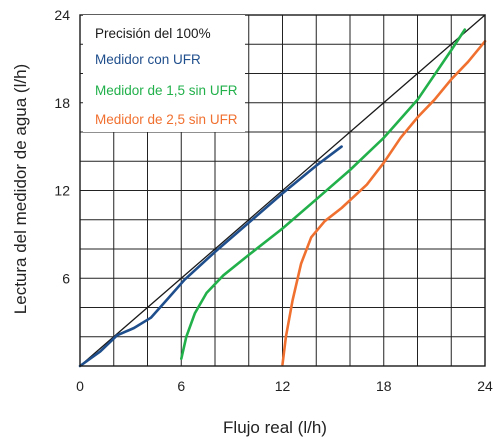  I want to click on legend-box, so click(164, 73).